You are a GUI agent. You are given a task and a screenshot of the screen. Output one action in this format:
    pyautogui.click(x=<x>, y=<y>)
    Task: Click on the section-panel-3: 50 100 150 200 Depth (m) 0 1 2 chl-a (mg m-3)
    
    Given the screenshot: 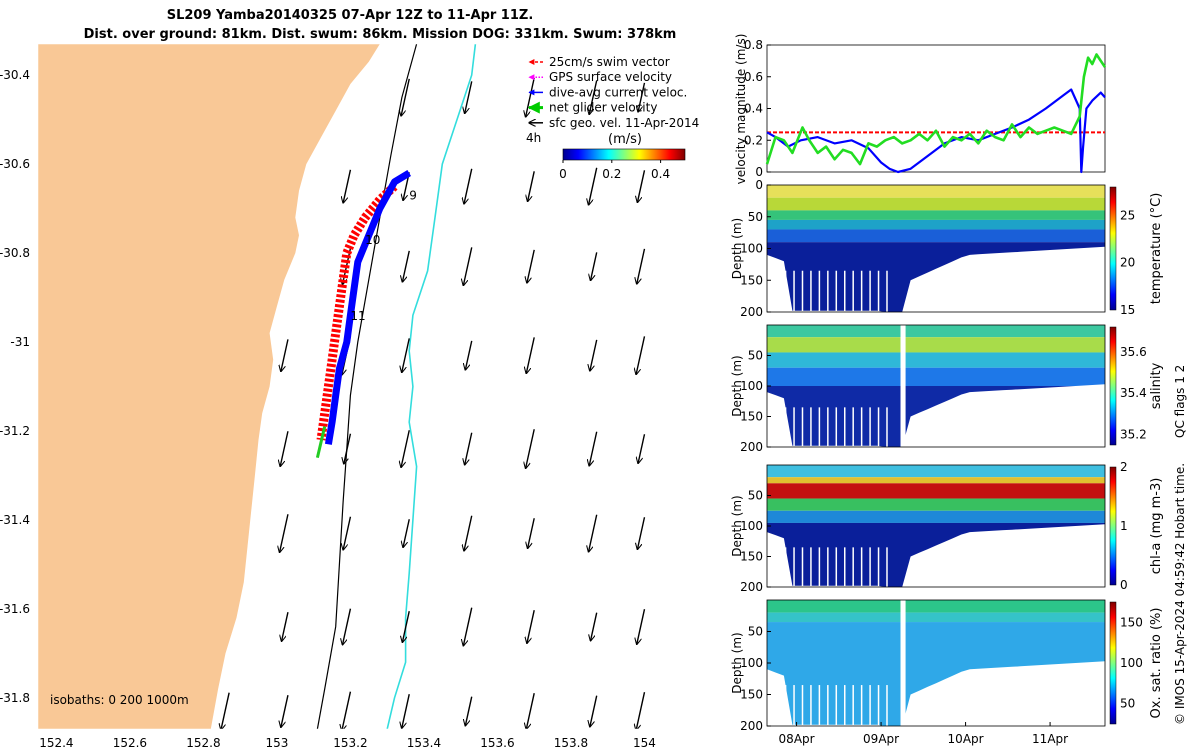 What is the action you would take?
    pyautogui.click(x=947, y=527)
    